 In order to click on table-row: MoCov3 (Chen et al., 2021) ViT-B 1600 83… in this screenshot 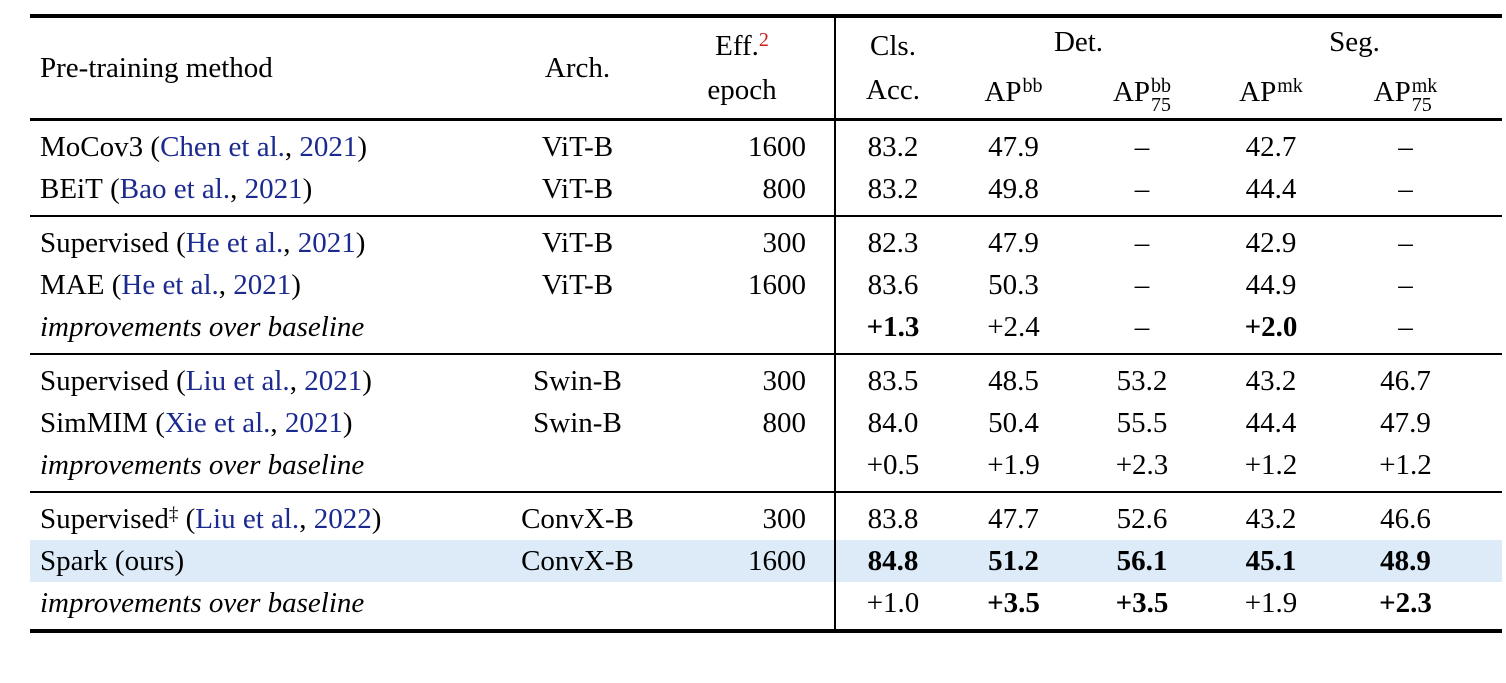, I will do `click(766, 143)`.